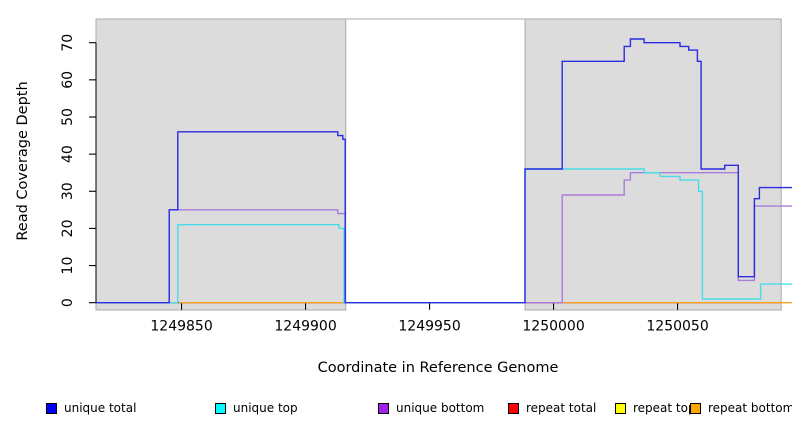 Image resolution: width=792 pixels, height=432 pixels. I want to click on y-tick-label: 10, so click(68, 266).